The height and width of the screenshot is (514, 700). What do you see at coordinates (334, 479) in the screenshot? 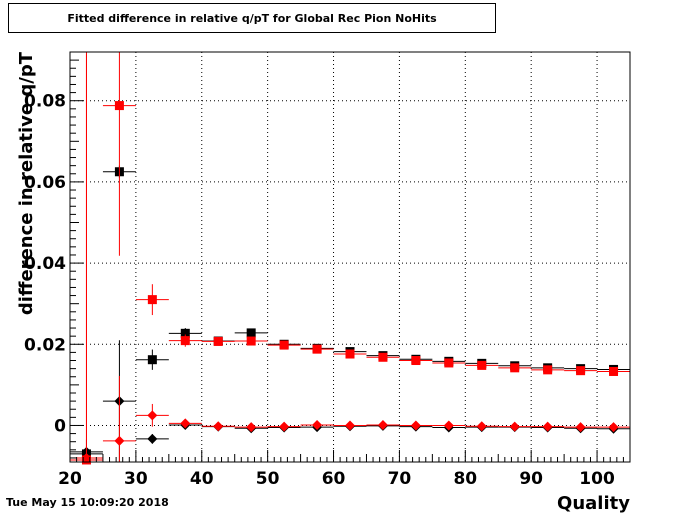
I see `x-tick-label: 60` at bounding box center [334, 479].